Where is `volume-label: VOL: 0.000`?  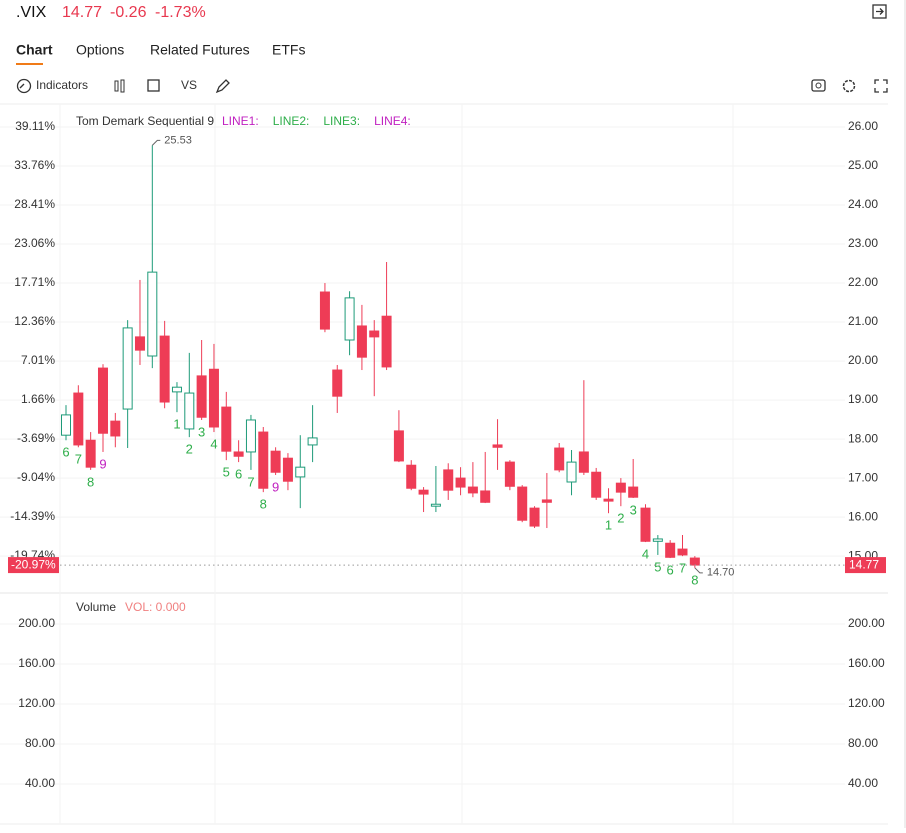
volume-label: VOL: 0.000 is located at coordinates (155, 607).